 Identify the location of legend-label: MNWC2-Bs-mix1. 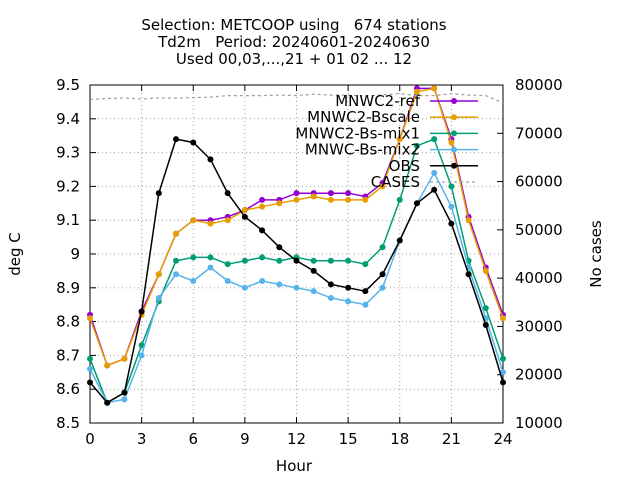
(357, 133).